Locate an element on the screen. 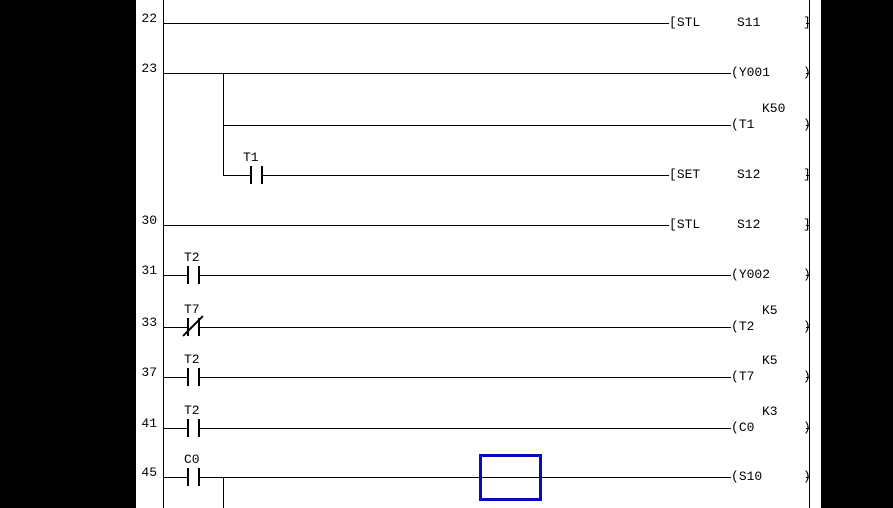 This screenshot has height=508, width=893. step-number: 30 is located at coordinates (149, 220).